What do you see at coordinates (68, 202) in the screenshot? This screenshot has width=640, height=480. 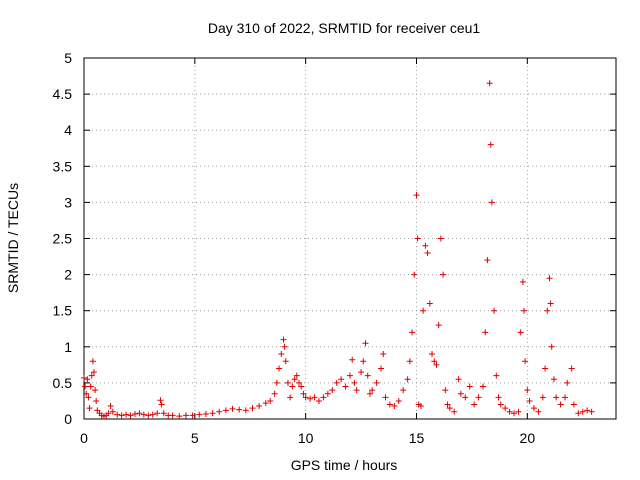 I see `y-tick-label: 3` at bounding box center [68, 202].